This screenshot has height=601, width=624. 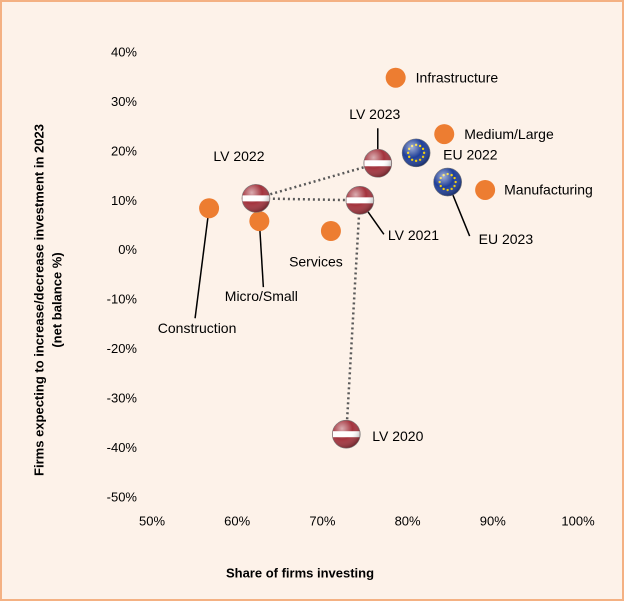 What do you see at coordinates (374, 114) in the screenshot?
I see `point-label: LV 2023` at bounding box center [374, 114].